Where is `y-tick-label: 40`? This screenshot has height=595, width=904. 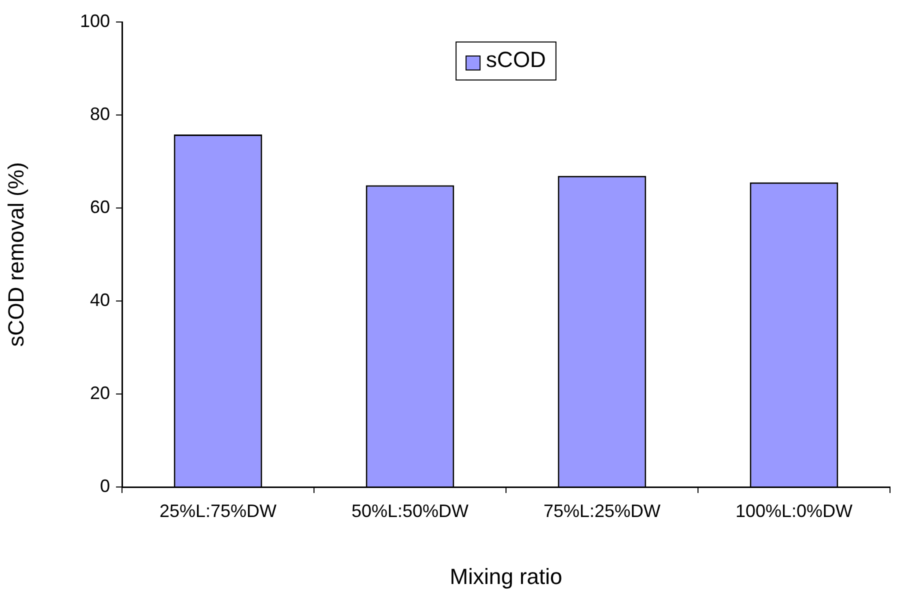 y-tick-label: 40 is located at coordinates (100, 300).